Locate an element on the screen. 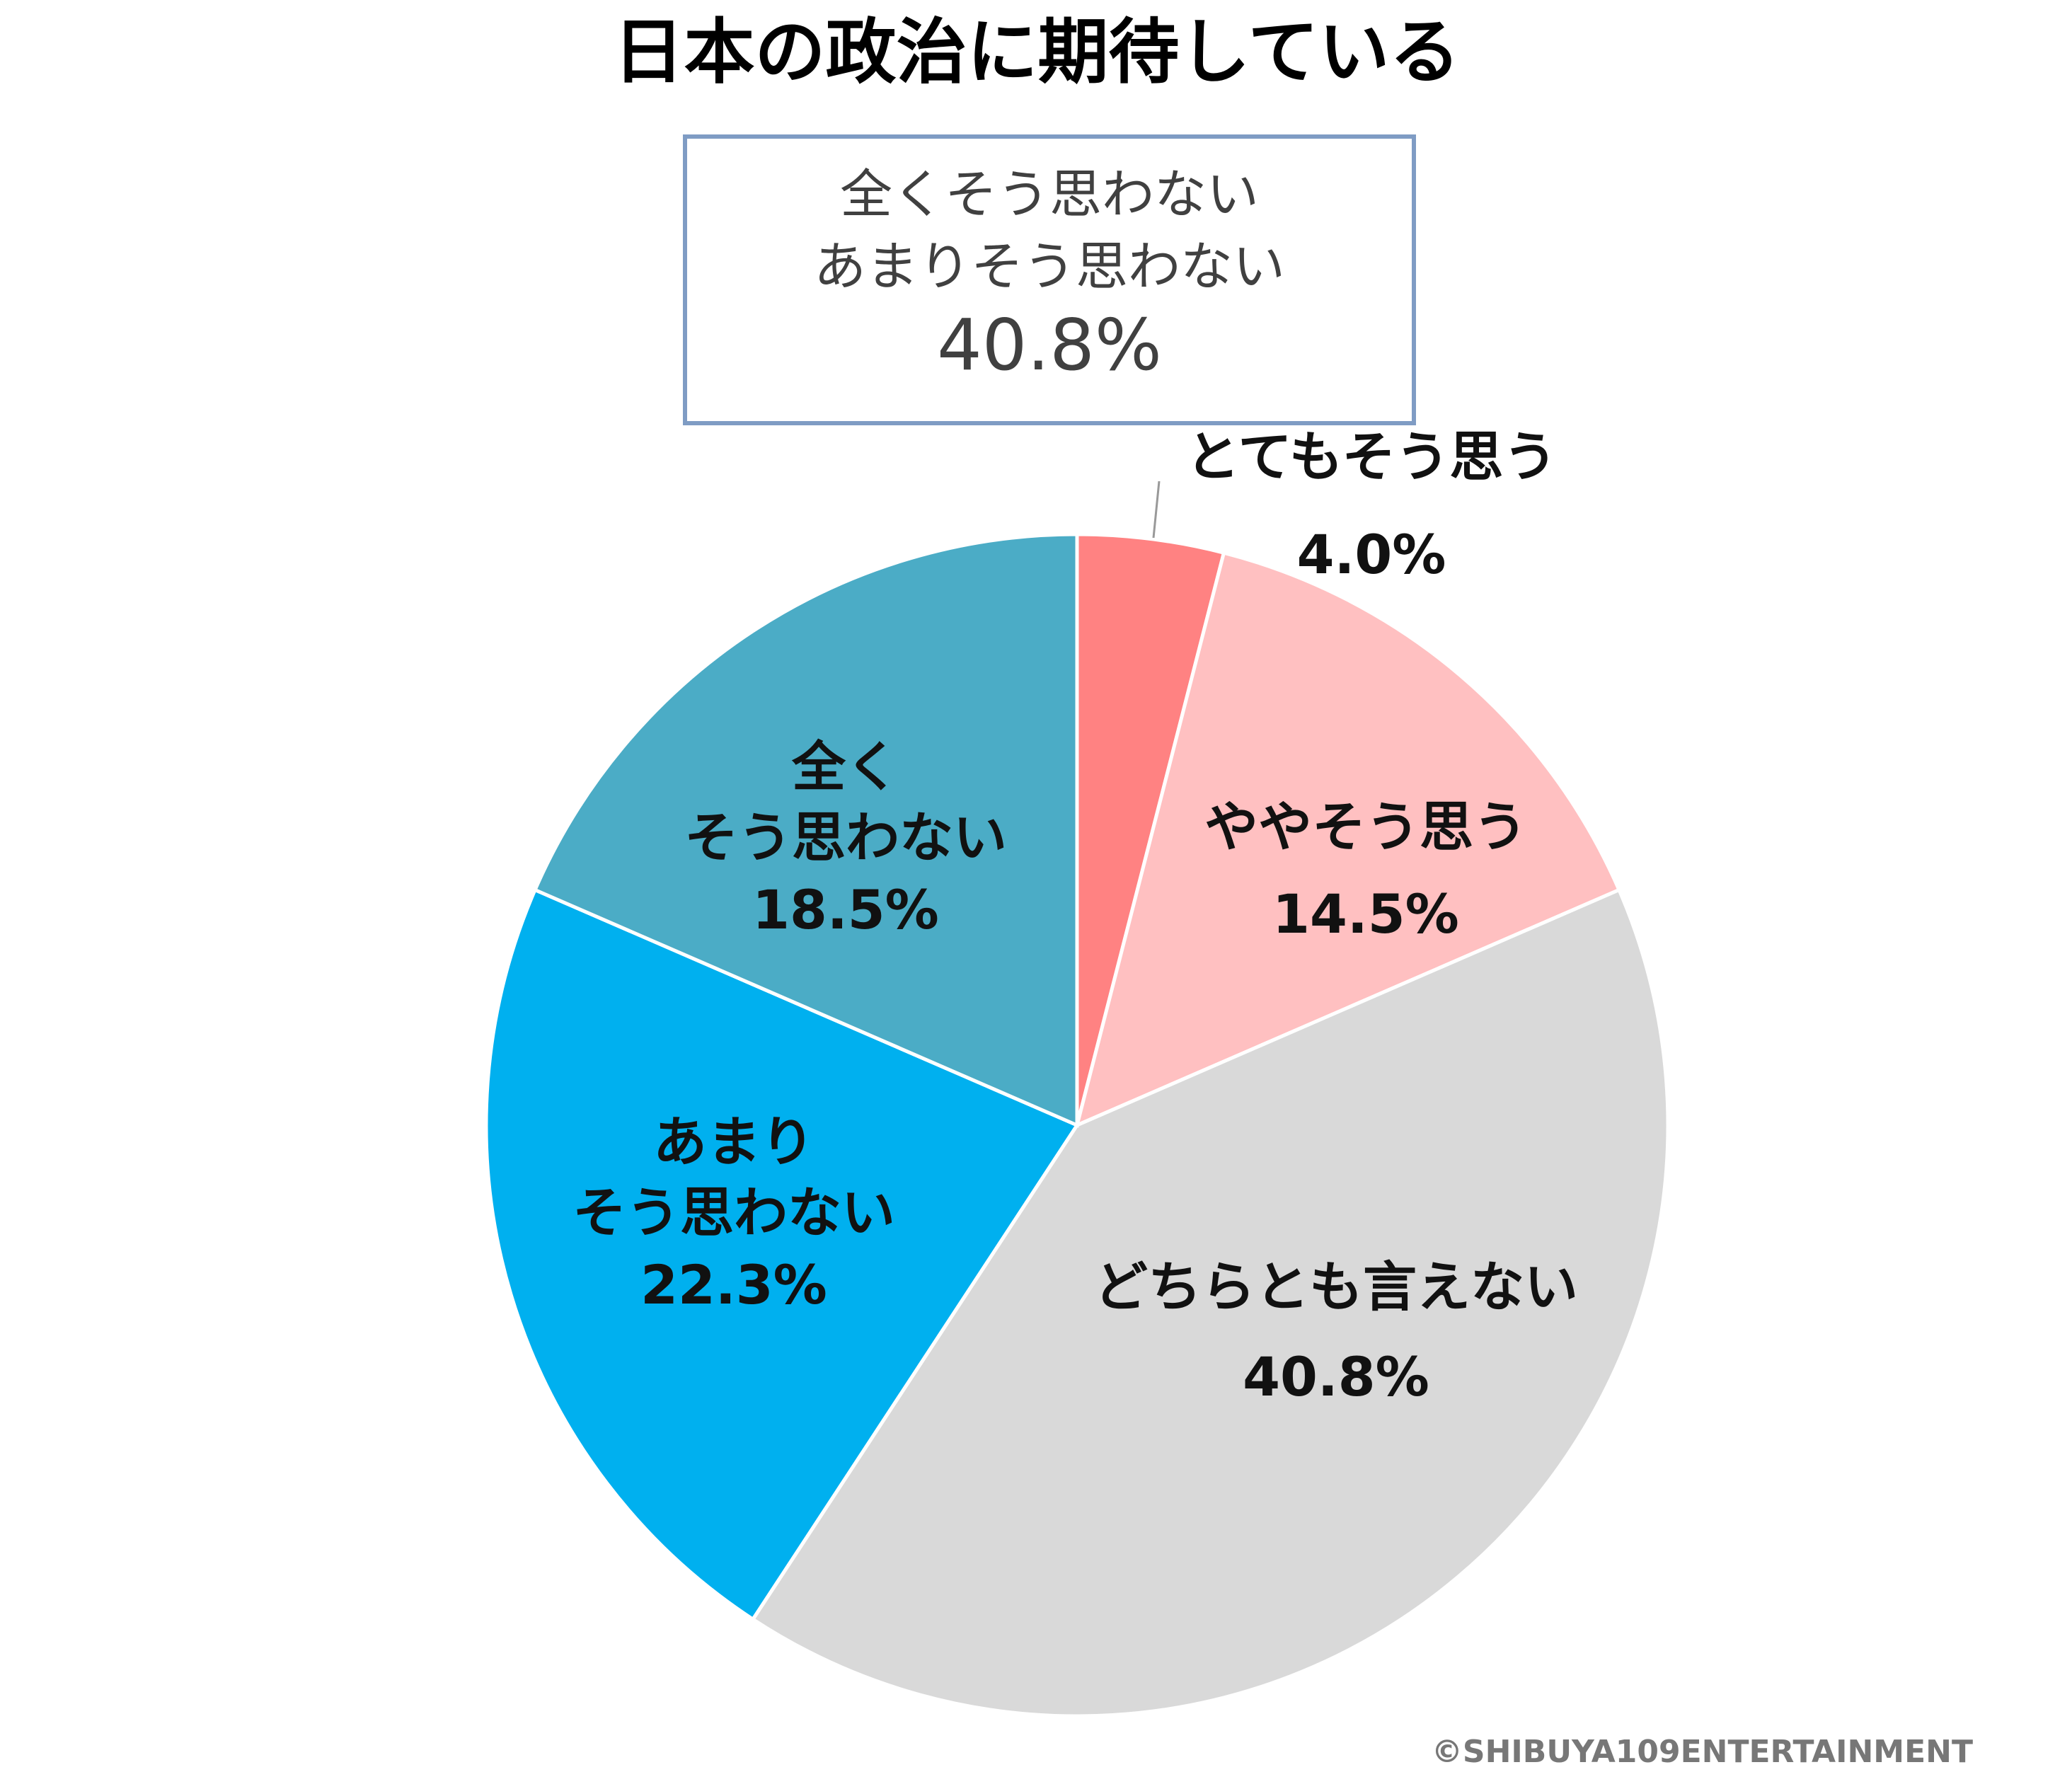  slice-label-4-value: 22.3% is located at coordinates (733, 1284).